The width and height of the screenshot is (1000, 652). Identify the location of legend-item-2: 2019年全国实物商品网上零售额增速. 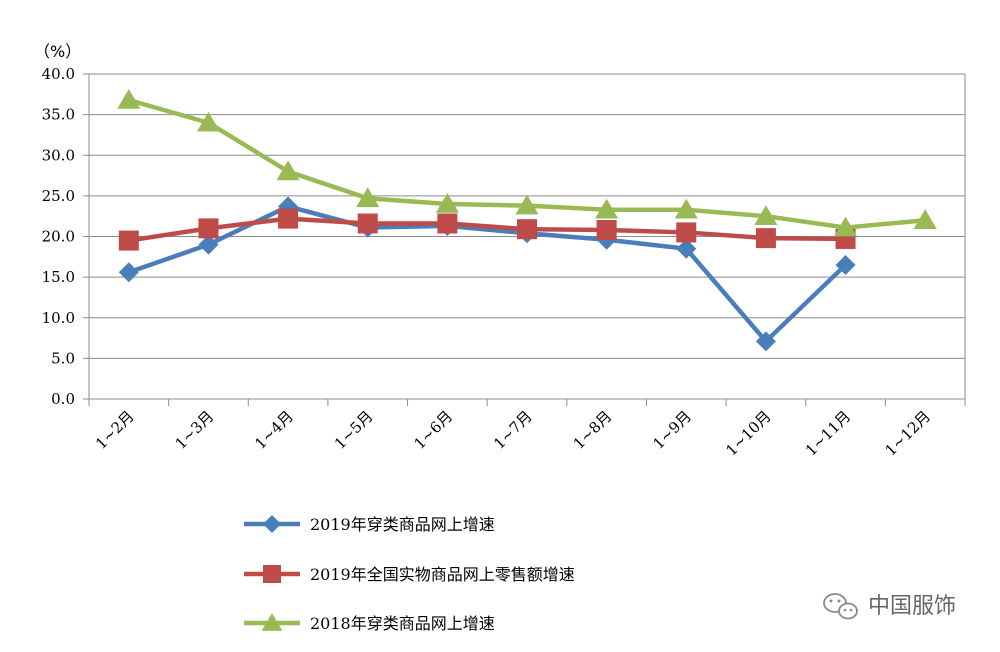
(409, 574).